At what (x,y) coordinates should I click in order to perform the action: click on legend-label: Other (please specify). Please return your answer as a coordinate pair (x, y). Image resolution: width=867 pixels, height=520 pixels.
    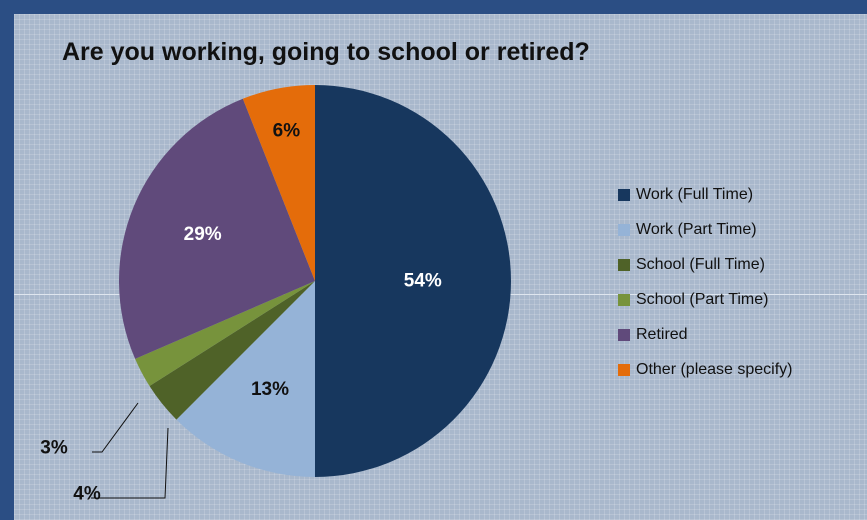
    Looking at the image, I should click on (714, 369).